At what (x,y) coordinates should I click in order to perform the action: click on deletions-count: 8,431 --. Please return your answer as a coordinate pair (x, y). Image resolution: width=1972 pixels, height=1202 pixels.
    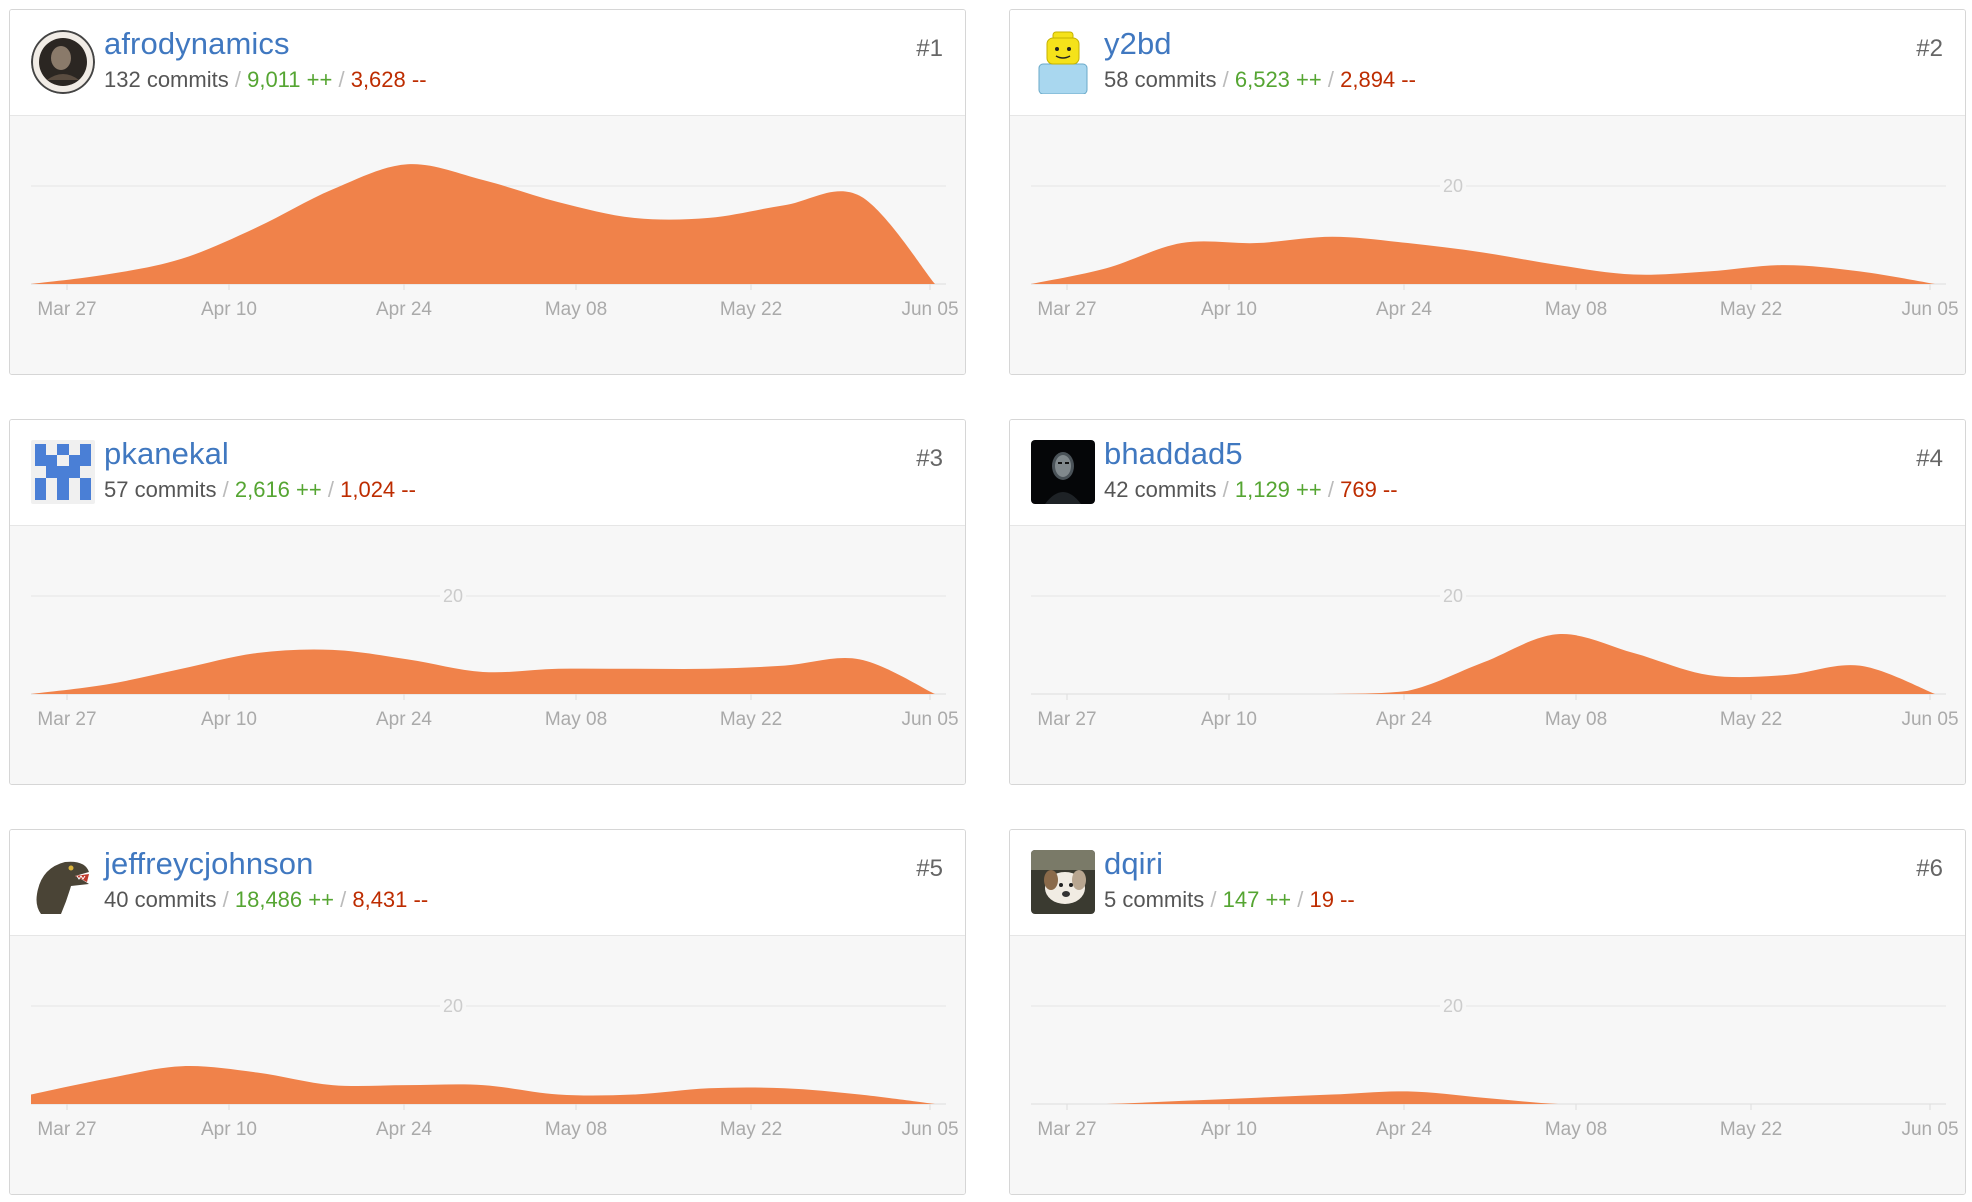
    Looking at the image, I should click on (390, 899).